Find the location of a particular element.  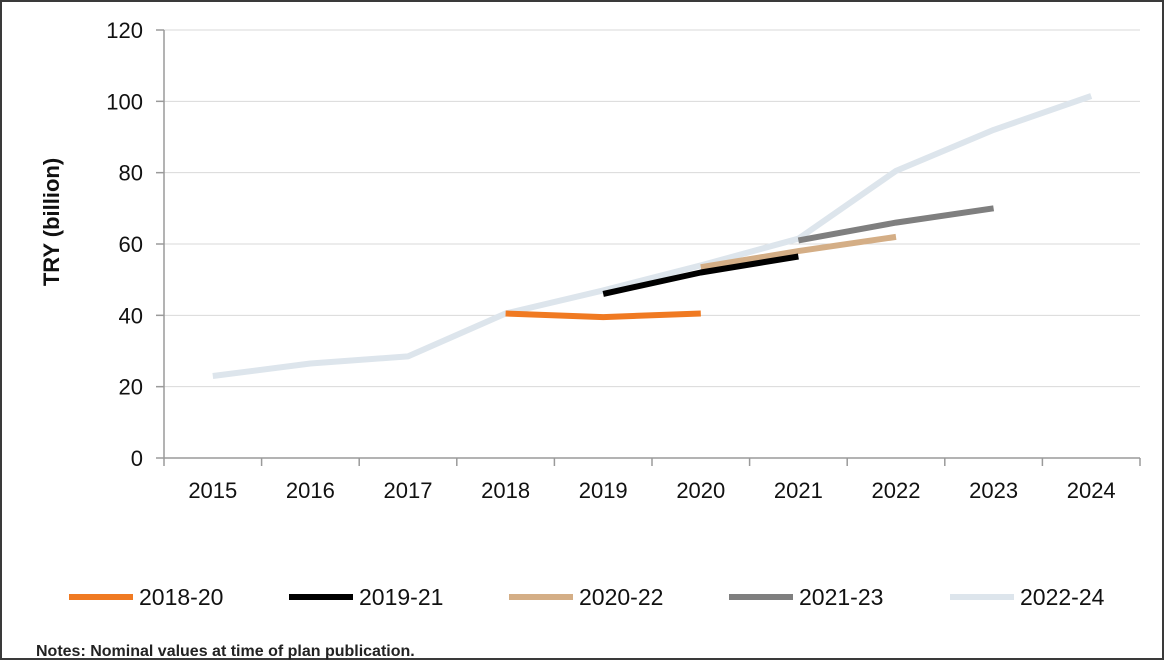

x-tick-label: 2018 is located at coordinates (505, 490).